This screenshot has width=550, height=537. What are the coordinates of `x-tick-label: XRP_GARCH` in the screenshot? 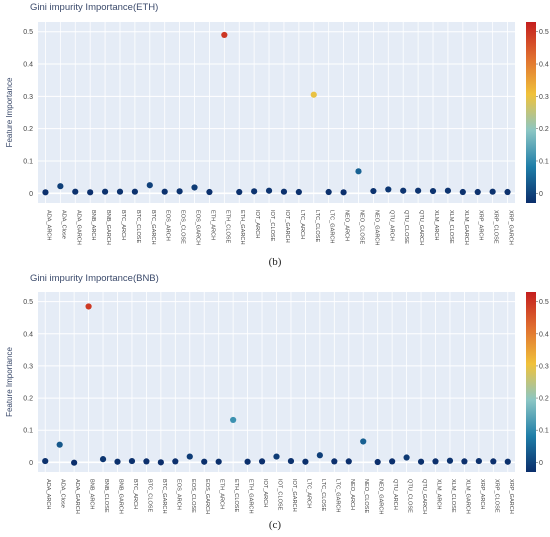 It's located at (511, 496).